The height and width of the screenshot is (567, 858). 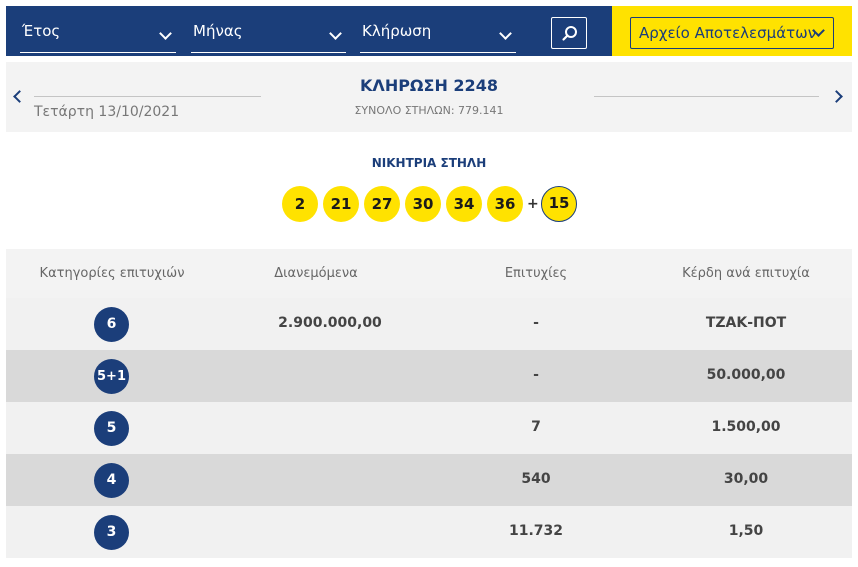 What do you see at coordinates (536, 273) in the screenshot?
I see `header-winners: Επιτυχίες` at bounding box center [536, 273].